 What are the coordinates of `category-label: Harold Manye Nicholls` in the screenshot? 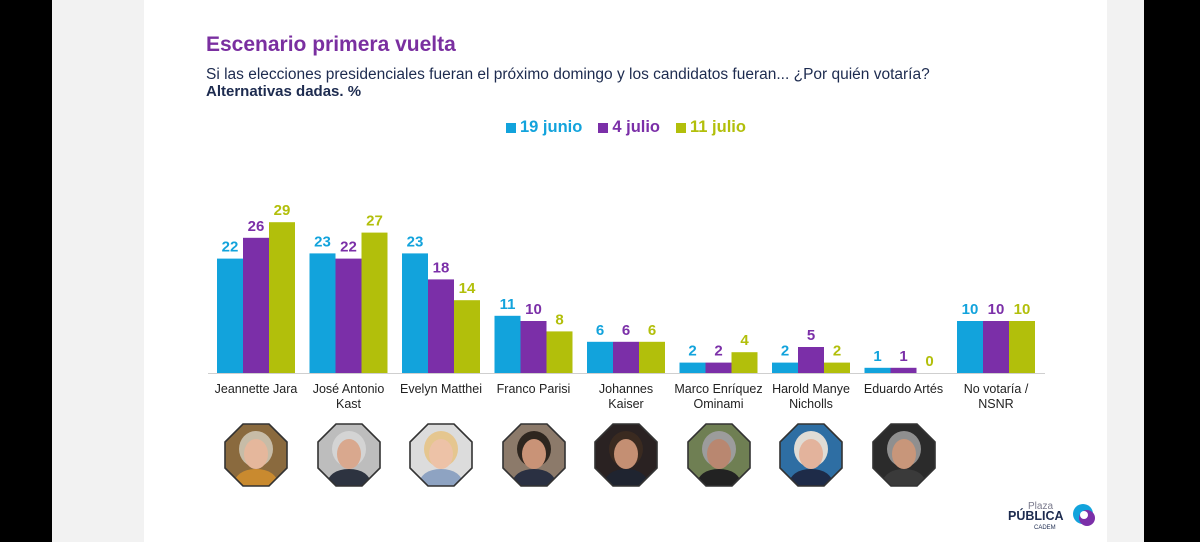 It's located at (811, 397).